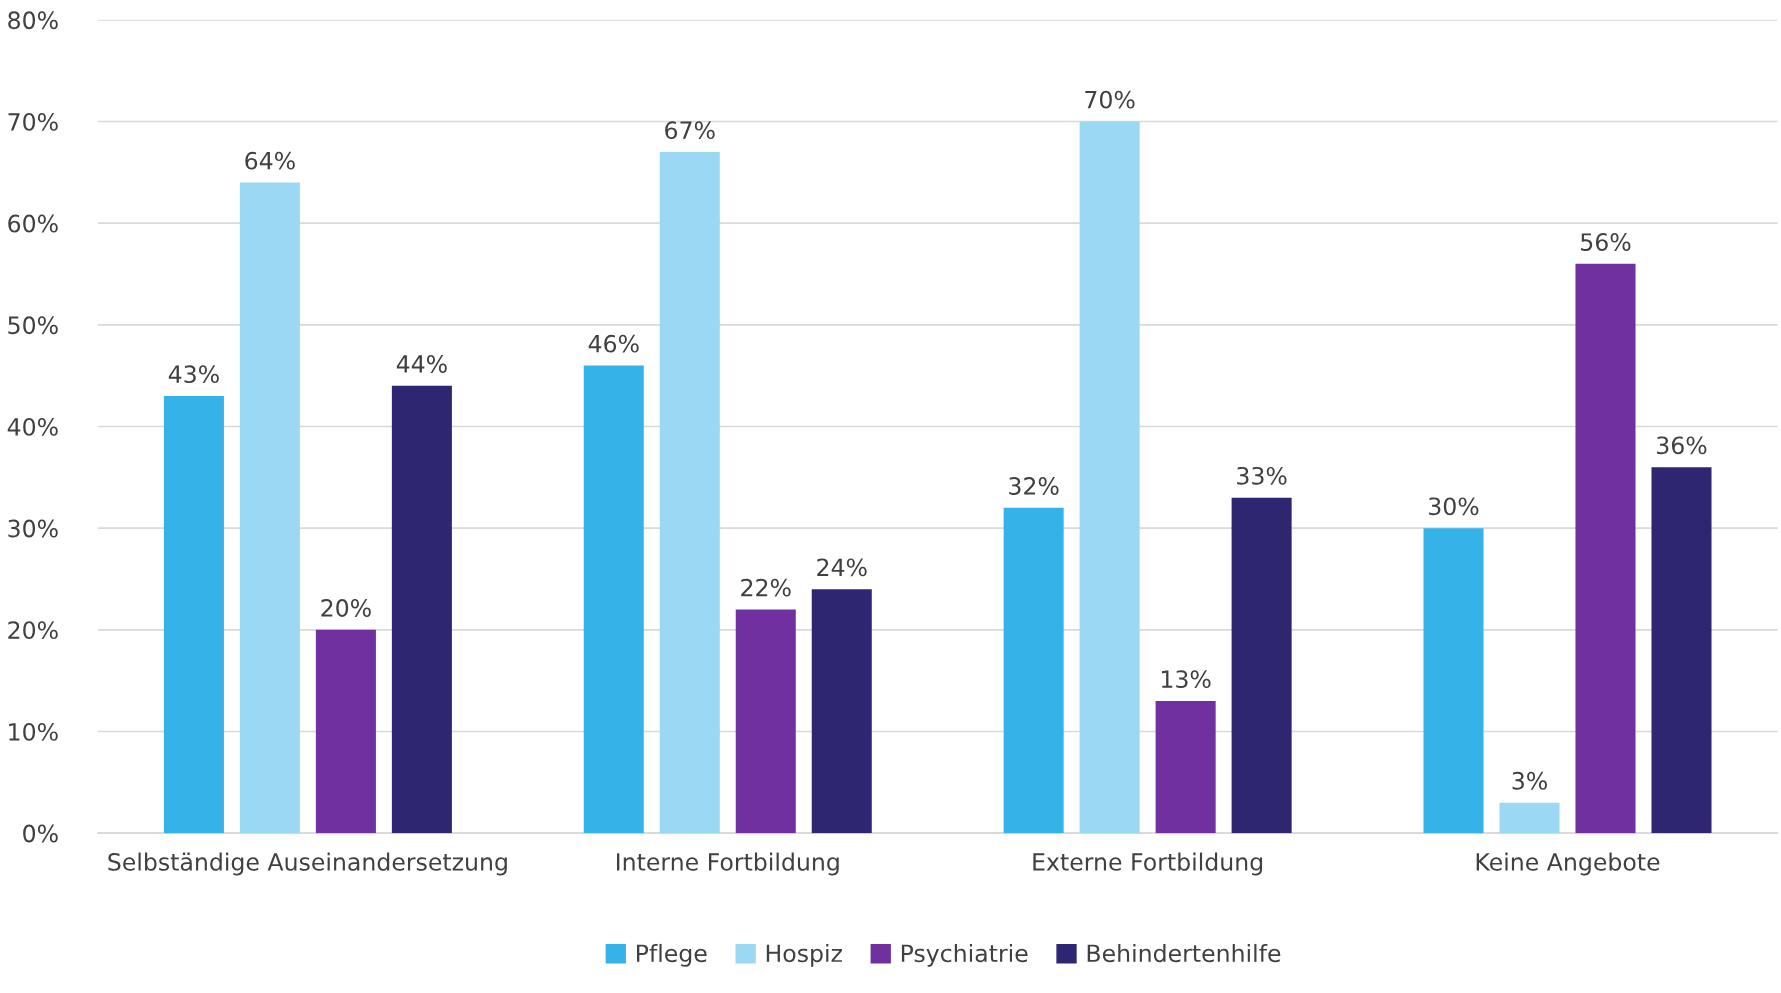 The height and width of the screenshot is (993, 1781). I want to click on data-label: 22%, so click(766, 587).